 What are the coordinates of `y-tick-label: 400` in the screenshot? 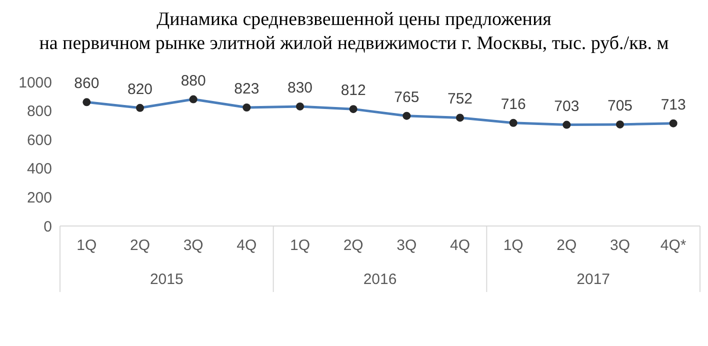 It's located at (39, 169).